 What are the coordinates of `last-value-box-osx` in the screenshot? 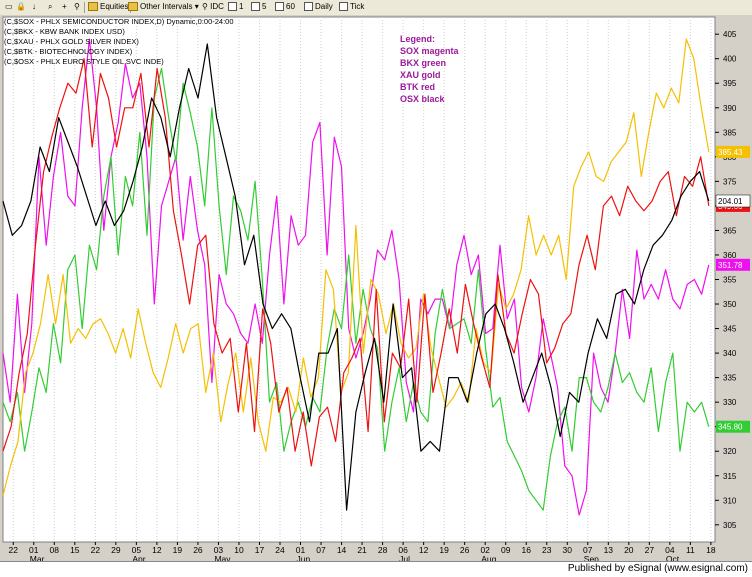 It's located at (733, 201).